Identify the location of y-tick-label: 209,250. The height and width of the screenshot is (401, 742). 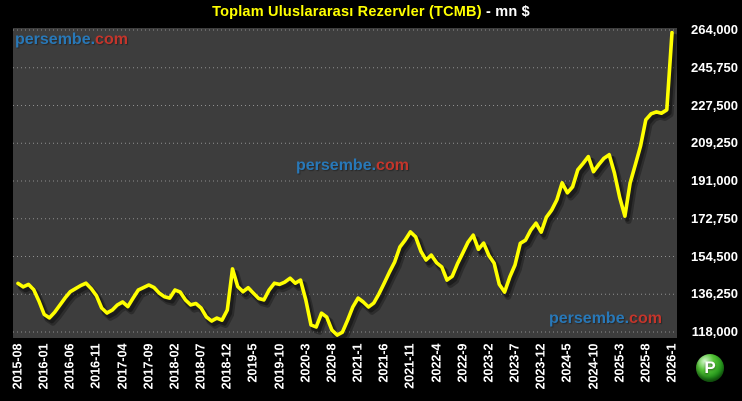
(714, 142).